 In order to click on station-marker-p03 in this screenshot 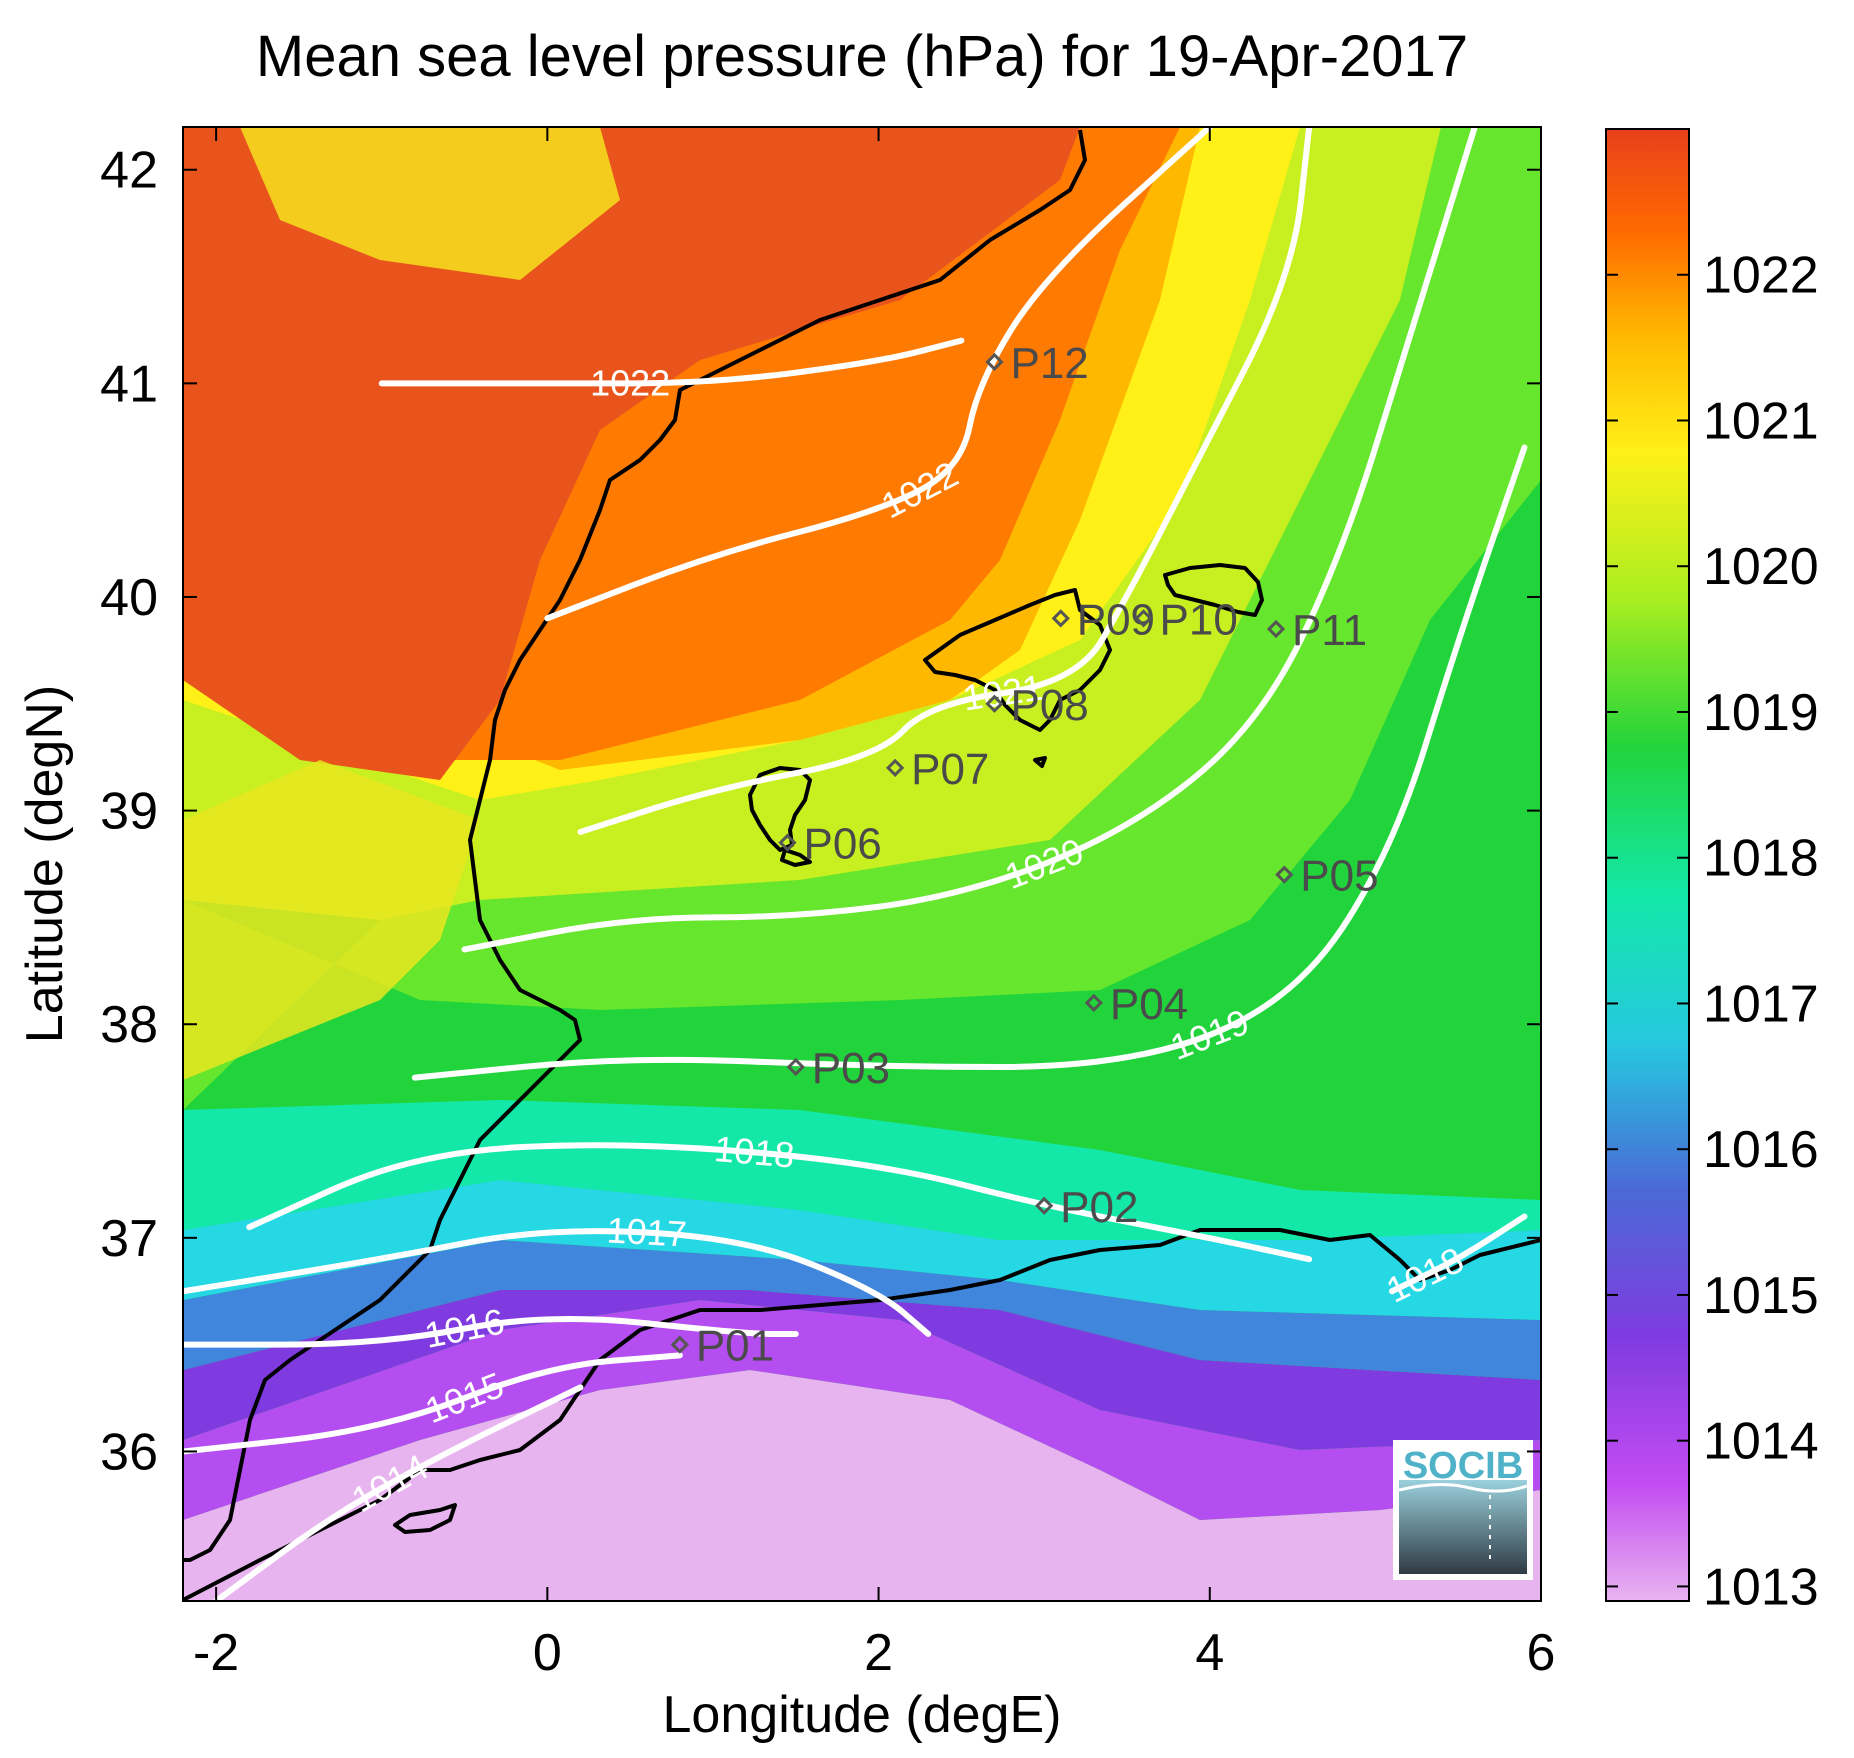, I will do `click(795, 1067)`.